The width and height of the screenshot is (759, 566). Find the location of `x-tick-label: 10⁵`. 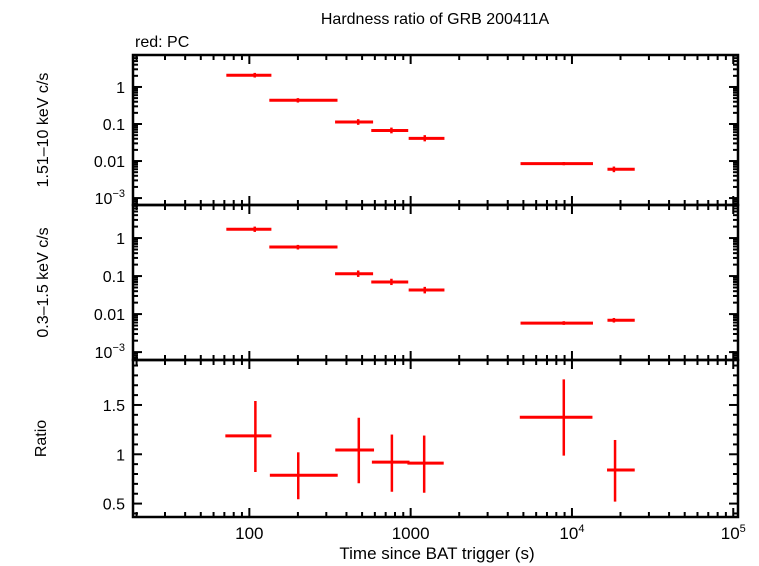

x-tick-label: 10⁵ is located at coordinates (733, 533).